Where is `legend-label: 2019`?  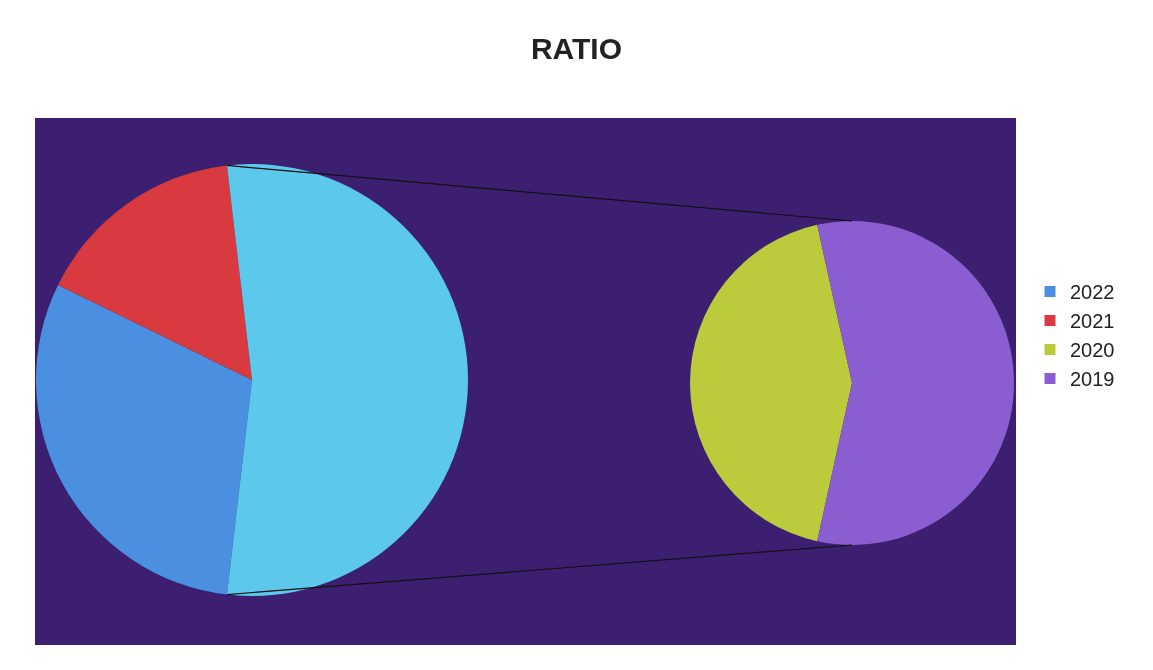
legend-label: 2019 is located at coordinates (1092, 379).